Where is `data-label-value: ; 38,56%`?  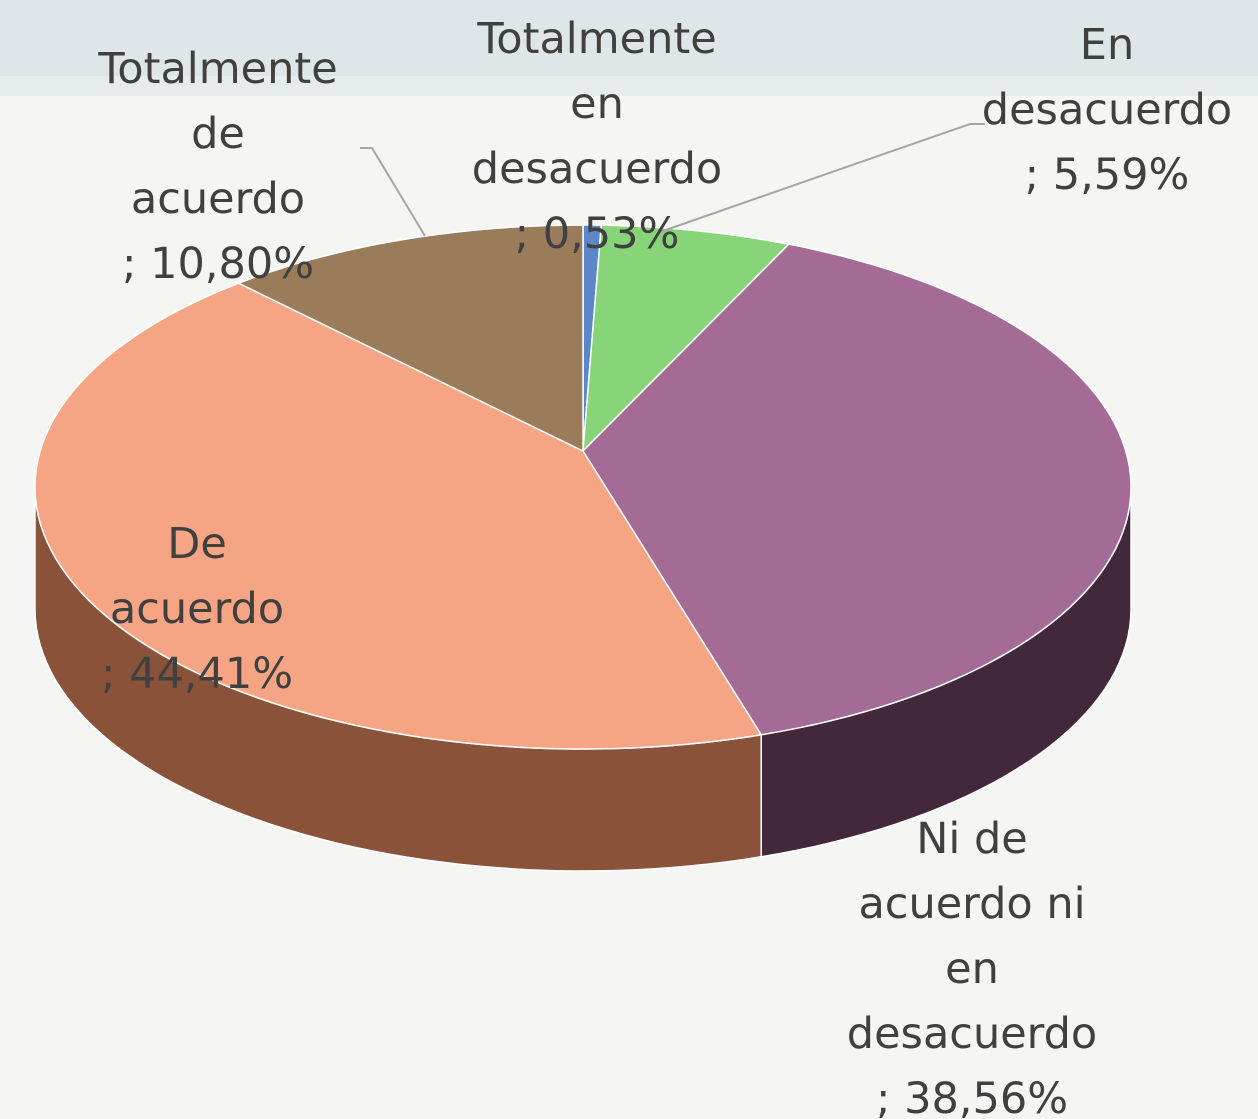 data-label-value: ; 38,56% is located at coordinates (972, 1096).